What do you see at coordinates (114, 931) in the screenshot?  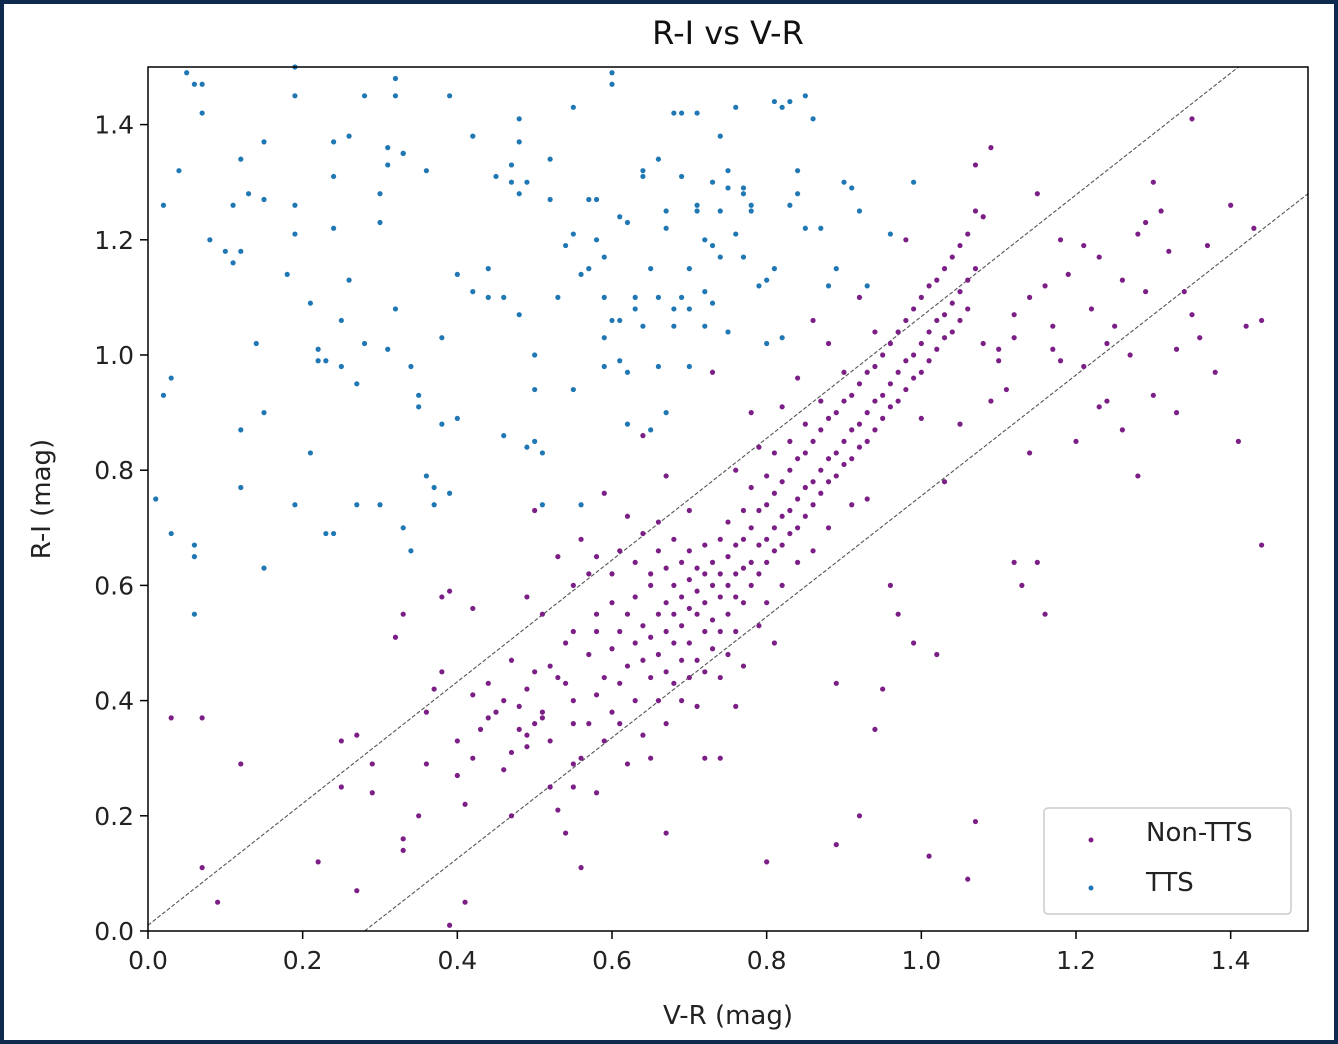 I see `y-tick-label: 0.0` at bounding box center [114, 931].